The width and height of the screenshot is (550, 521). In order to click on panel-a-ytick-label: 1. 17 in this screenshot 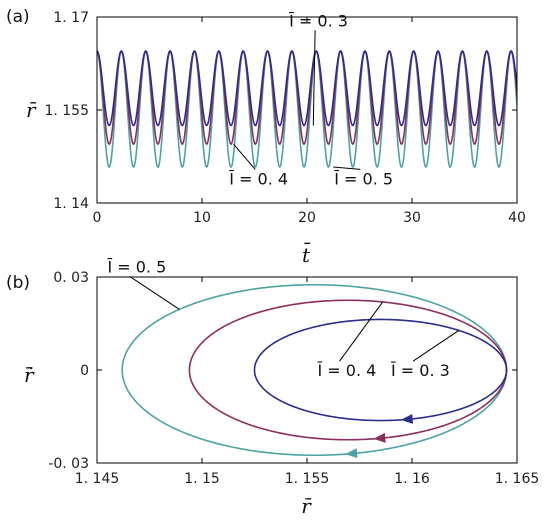, I will do `click(71, 18)`.